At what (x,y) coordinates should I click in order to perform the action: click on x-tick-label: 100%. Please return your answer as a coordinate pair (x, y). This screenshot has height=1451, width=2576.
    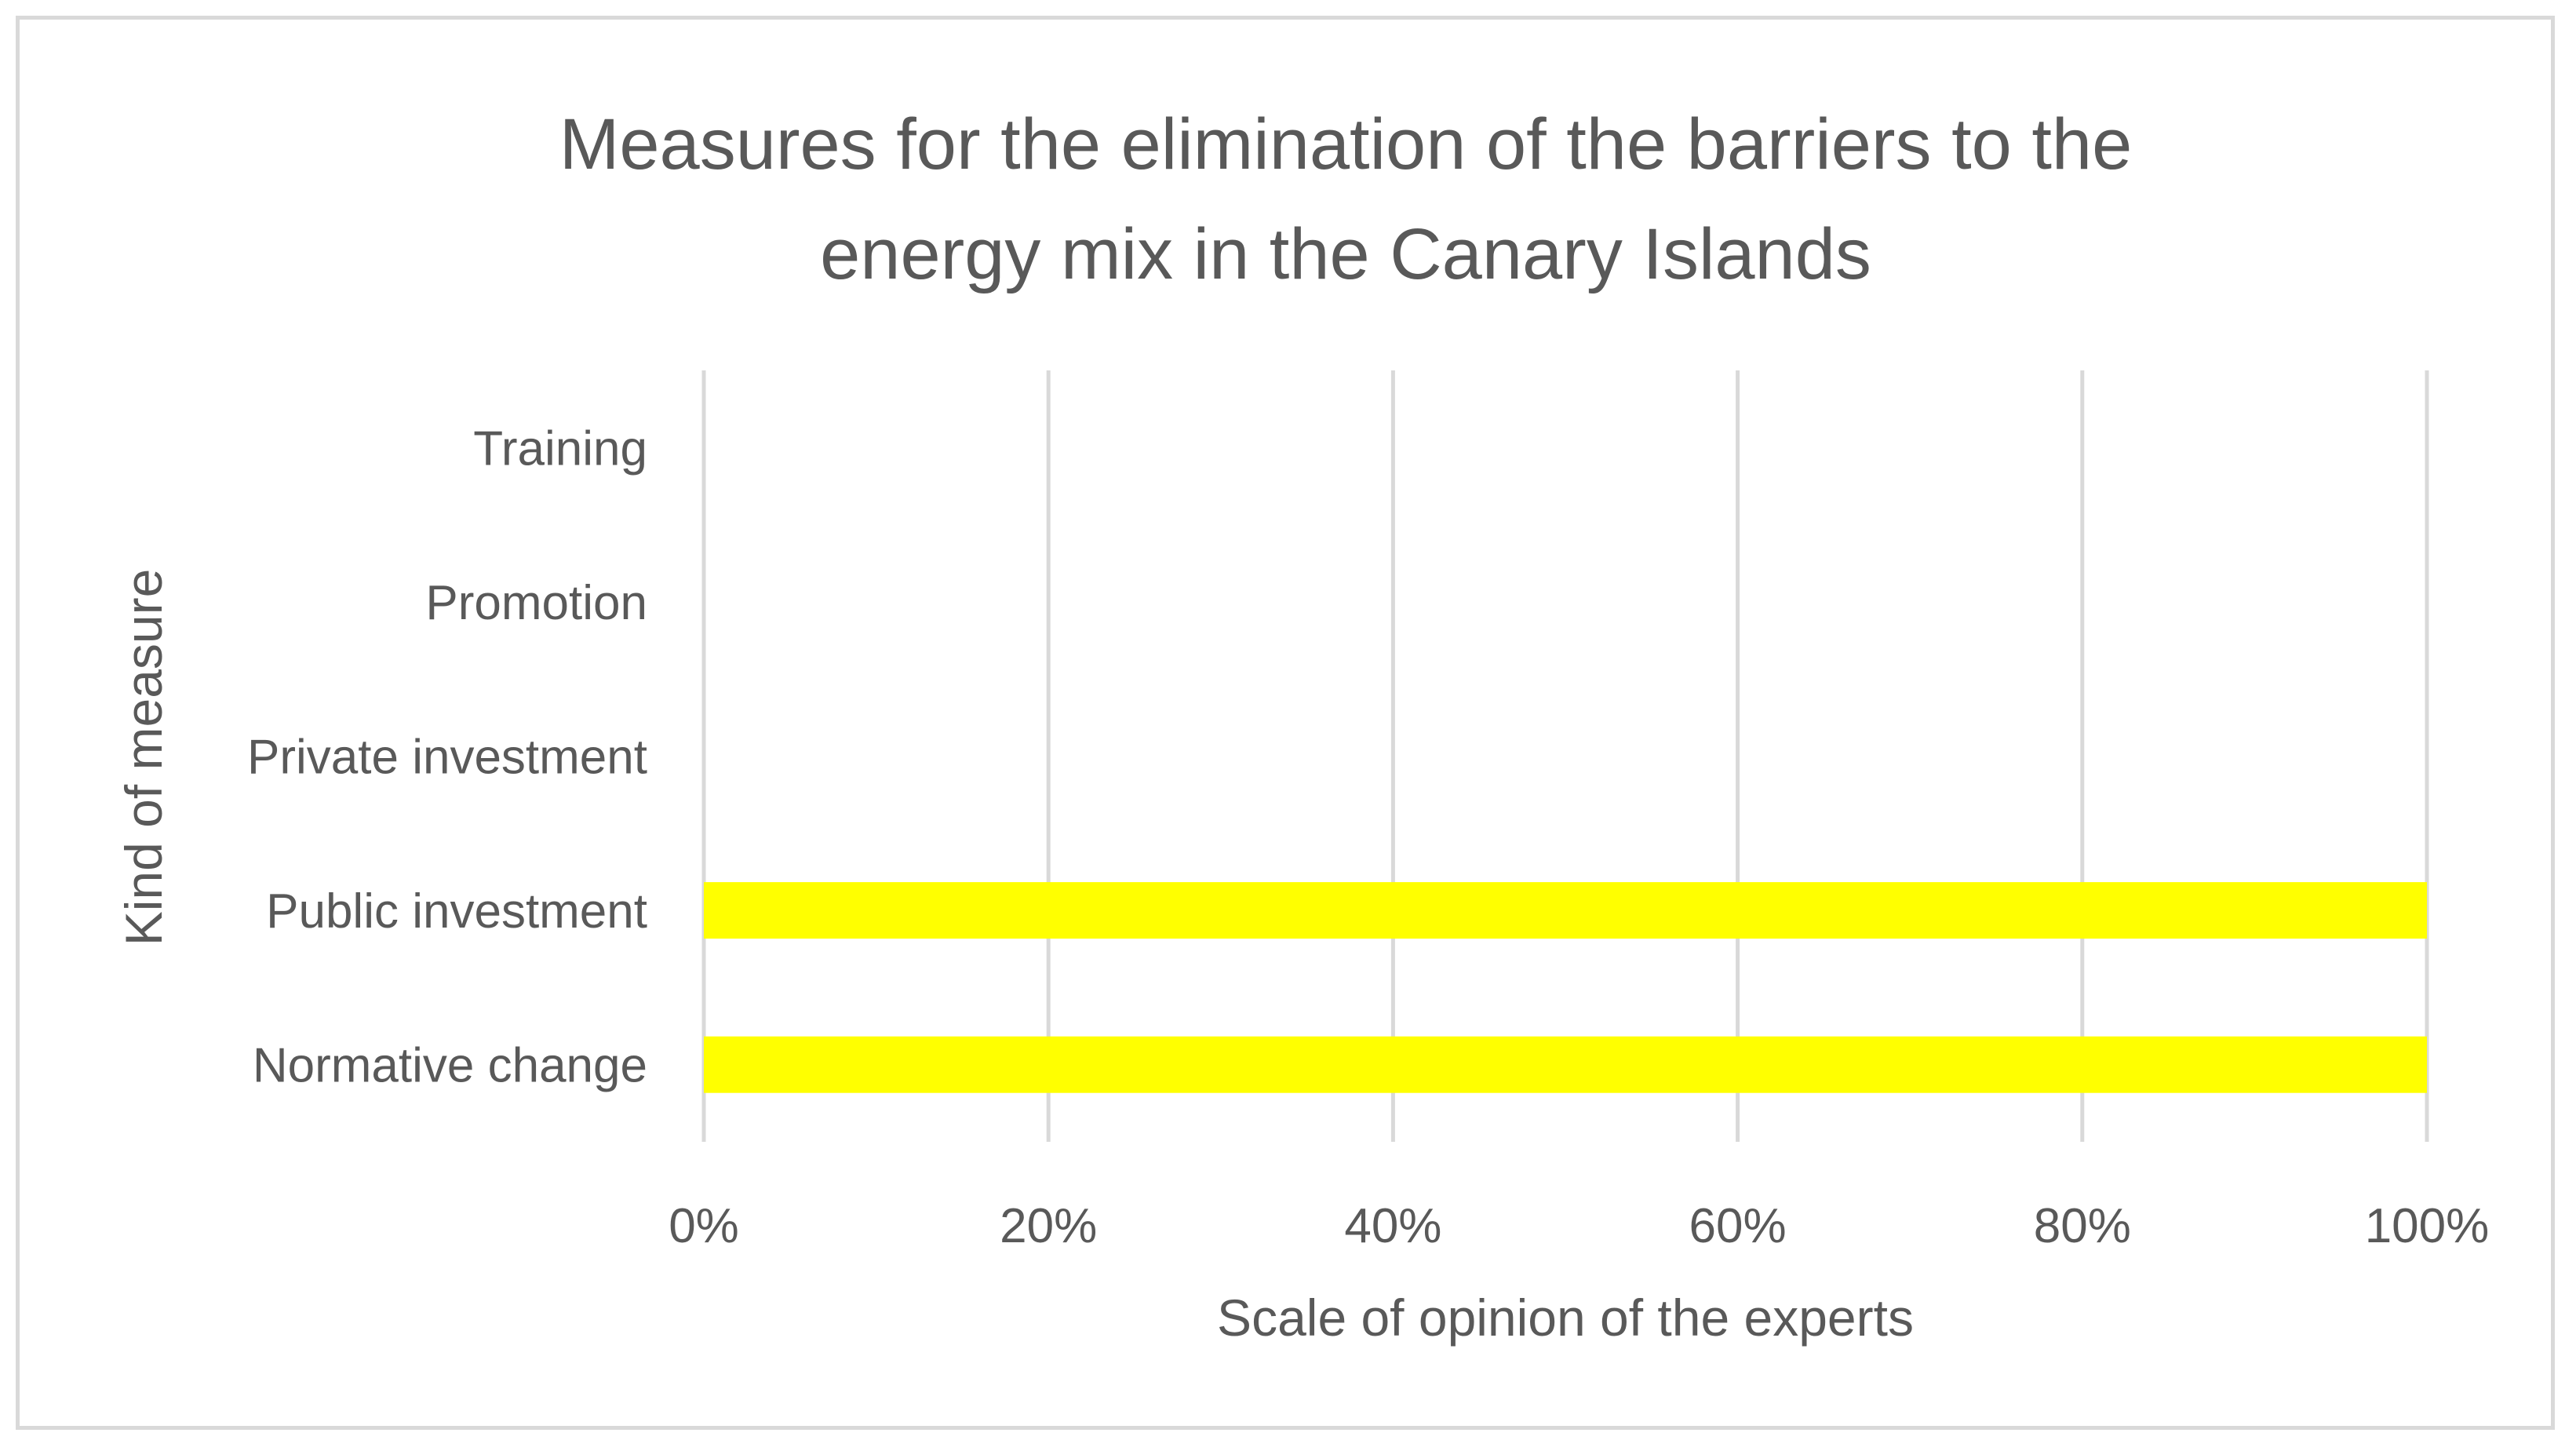
    Looking at the image, I should click on (2427, 1226).